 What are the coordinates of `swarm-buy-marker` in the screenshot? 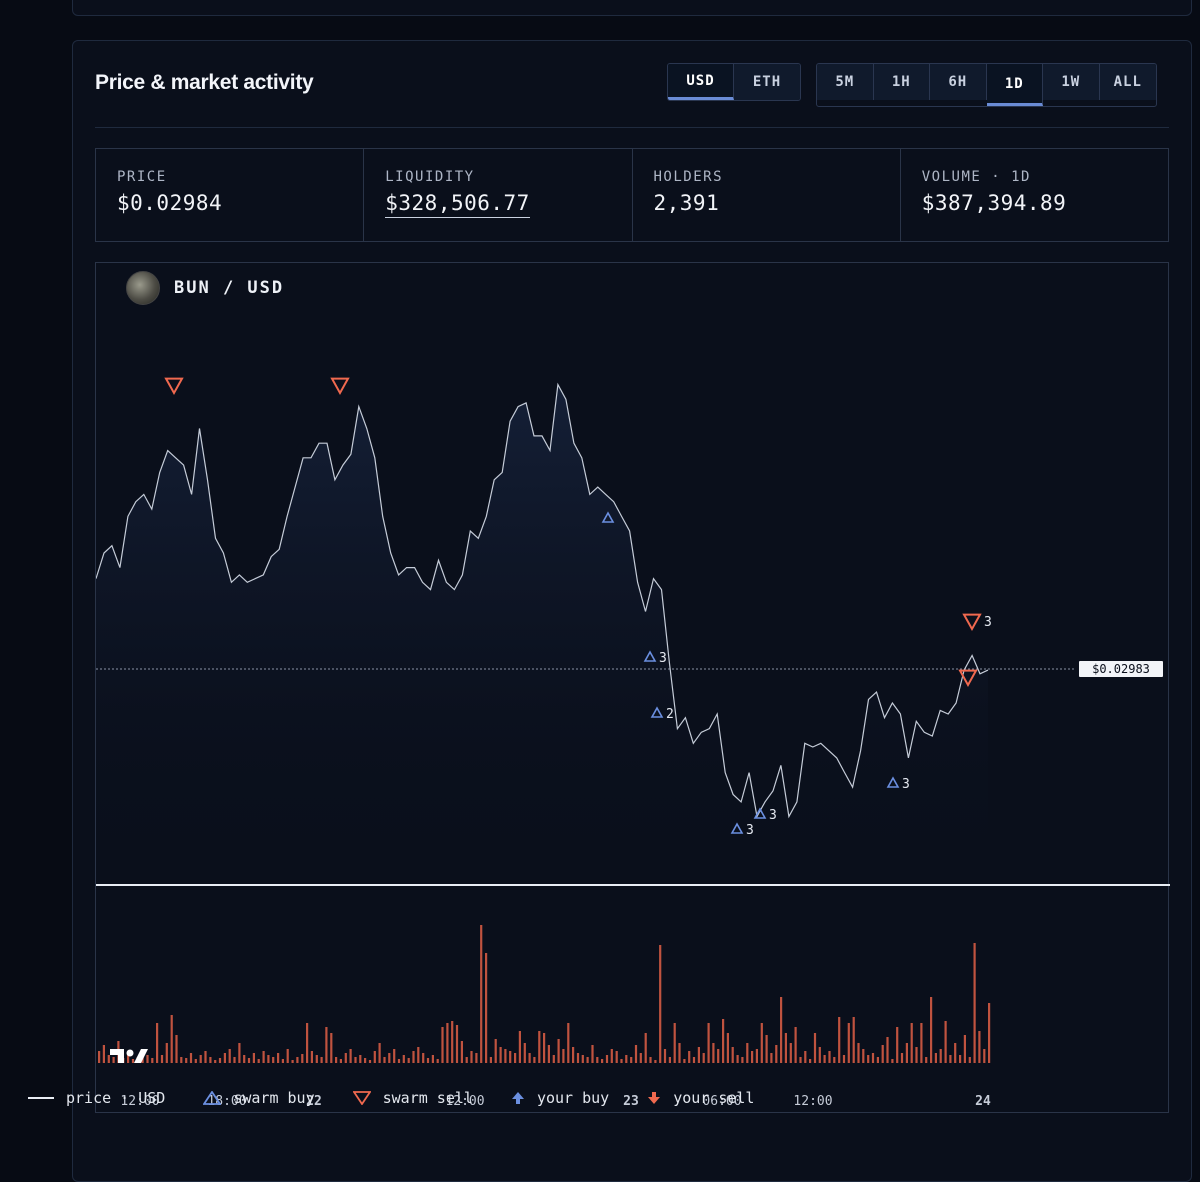 It's located at (608, 517).